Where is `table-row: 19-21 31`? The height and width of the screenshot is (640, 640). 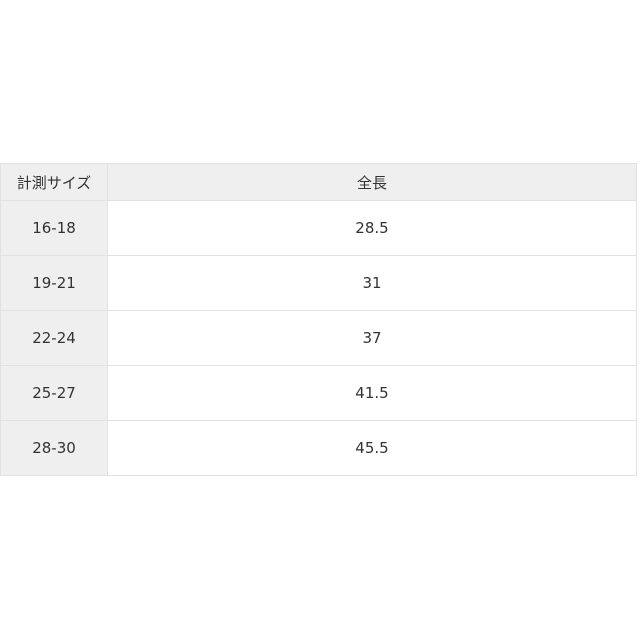 table-row: 19-21 31 is located at coordinates (318, 283).